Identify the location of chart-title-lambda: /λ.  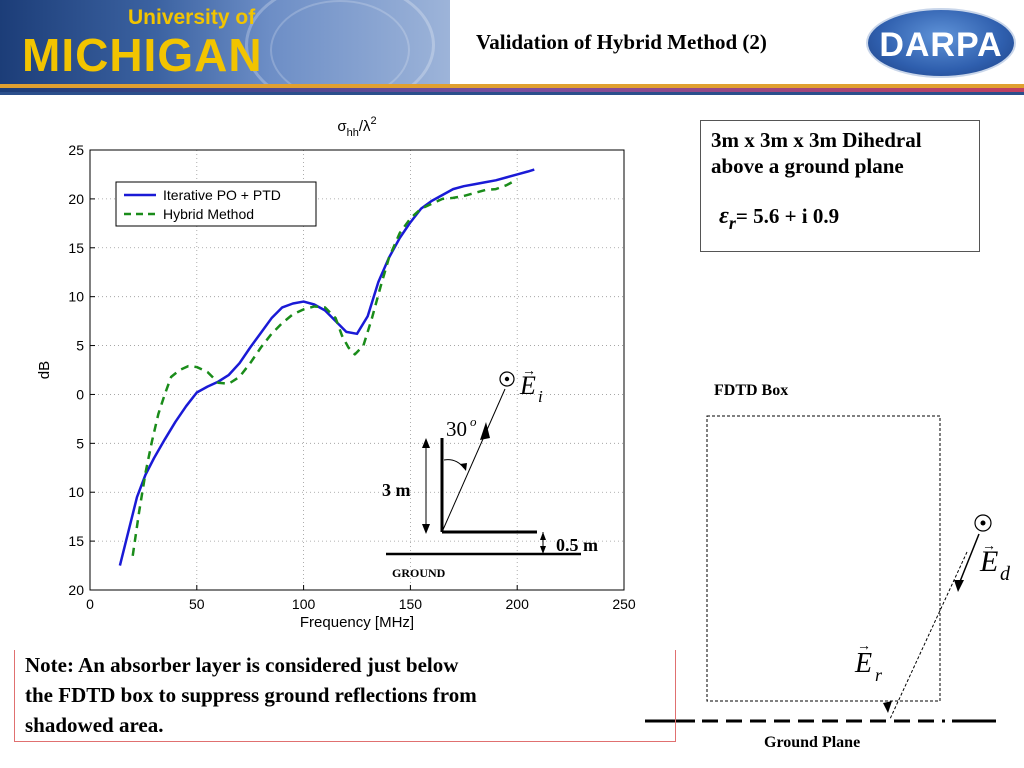
(365, 126).